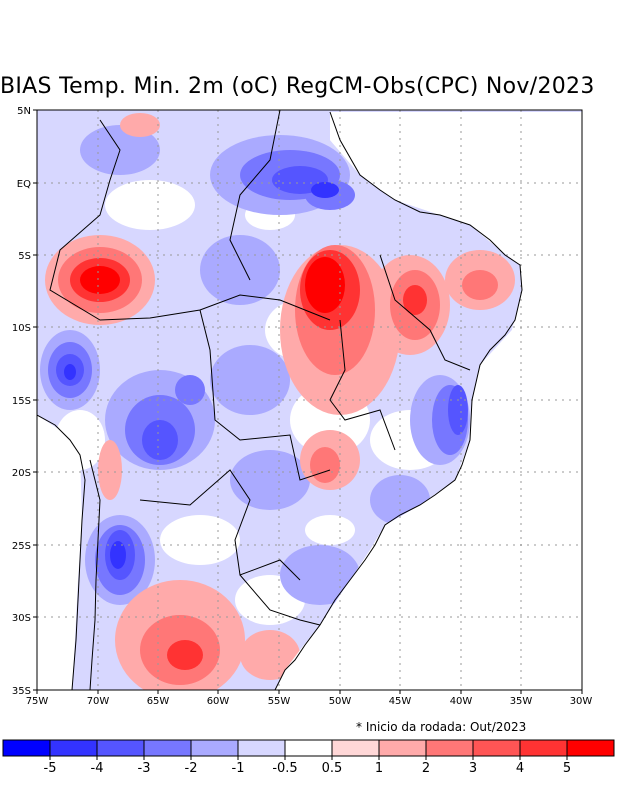 The image size is (618, 800). I want to click on colorbar-label: 2, so click(426, 768).